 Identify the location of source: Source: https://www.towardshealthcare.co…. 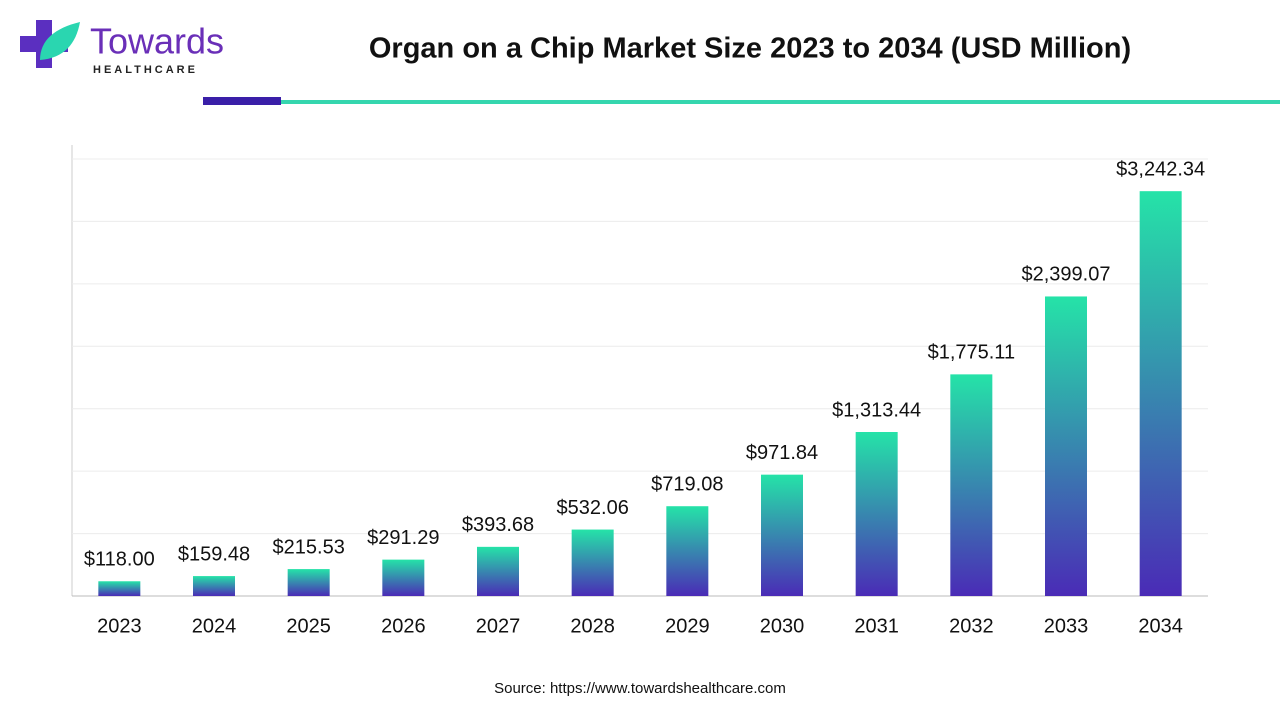
(640, 688).